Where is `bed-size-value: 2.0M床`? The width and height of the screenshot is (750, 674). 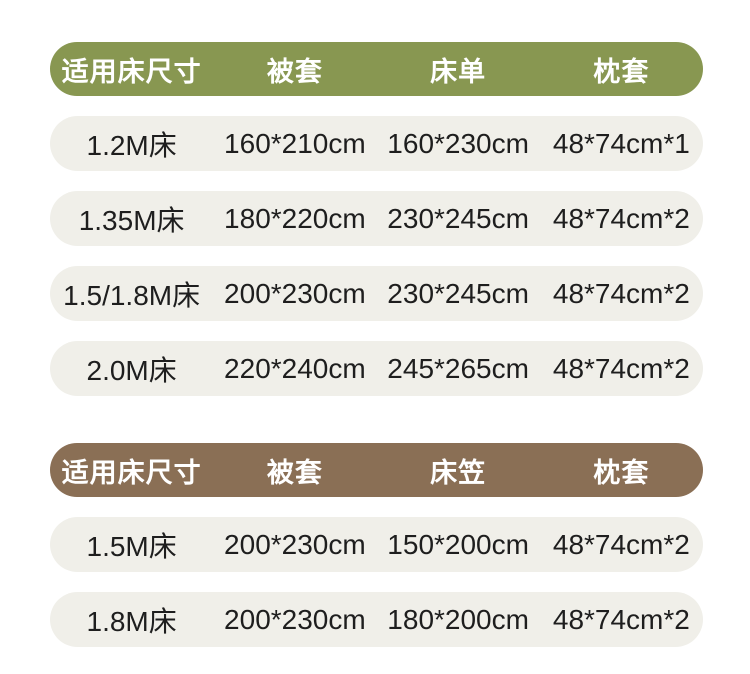
bed-size-value: 2.0M床 is located at coordinates (131, 370).